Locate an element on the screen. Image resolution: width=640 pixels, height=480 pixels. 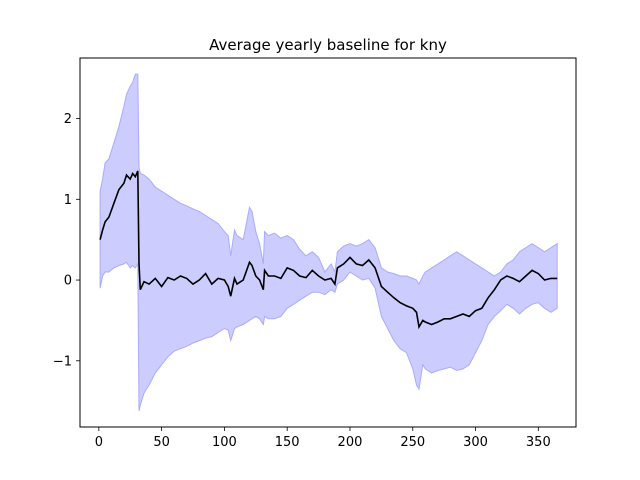
x-tick-label: 250 is located at coordinates (412, 442).